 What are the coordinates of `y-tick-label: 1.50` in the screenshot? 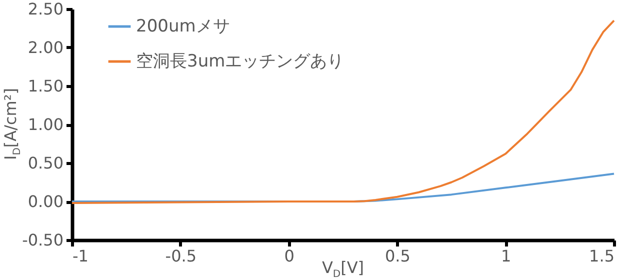 It's located at (46, 86).